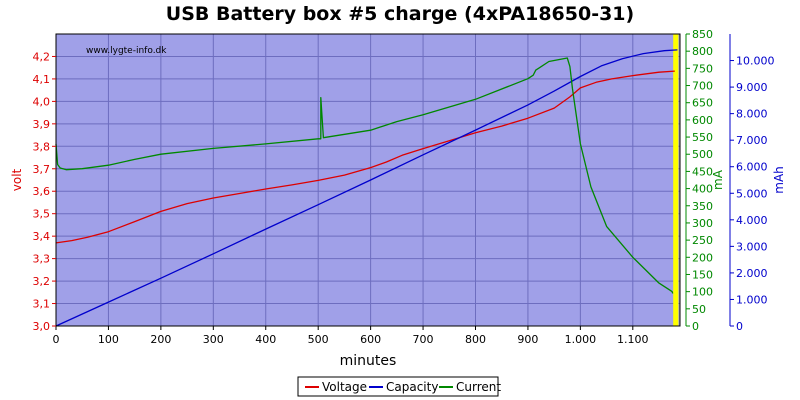  What do you see at coordinates (752, 140) in the screenshot?
I see `mAh-tick-label: 7.000` at bounding box center [752, 140].